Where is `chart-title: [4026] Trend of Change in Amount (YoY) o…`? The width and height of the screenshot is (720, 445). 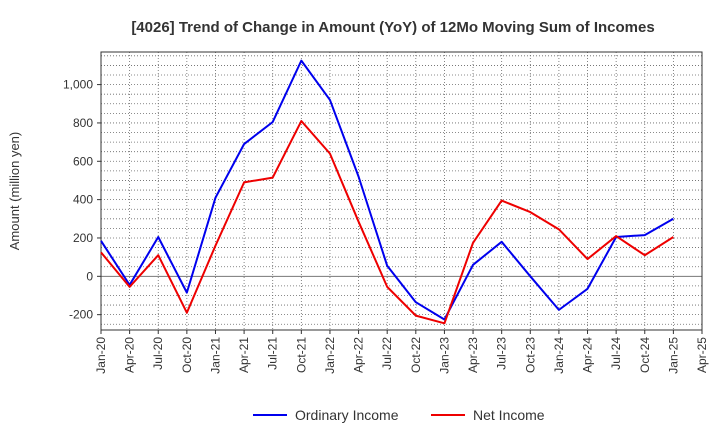
chart-title: [4026] Trend of Change in Amount (YoY) o… is located at coordinates (392, 27).